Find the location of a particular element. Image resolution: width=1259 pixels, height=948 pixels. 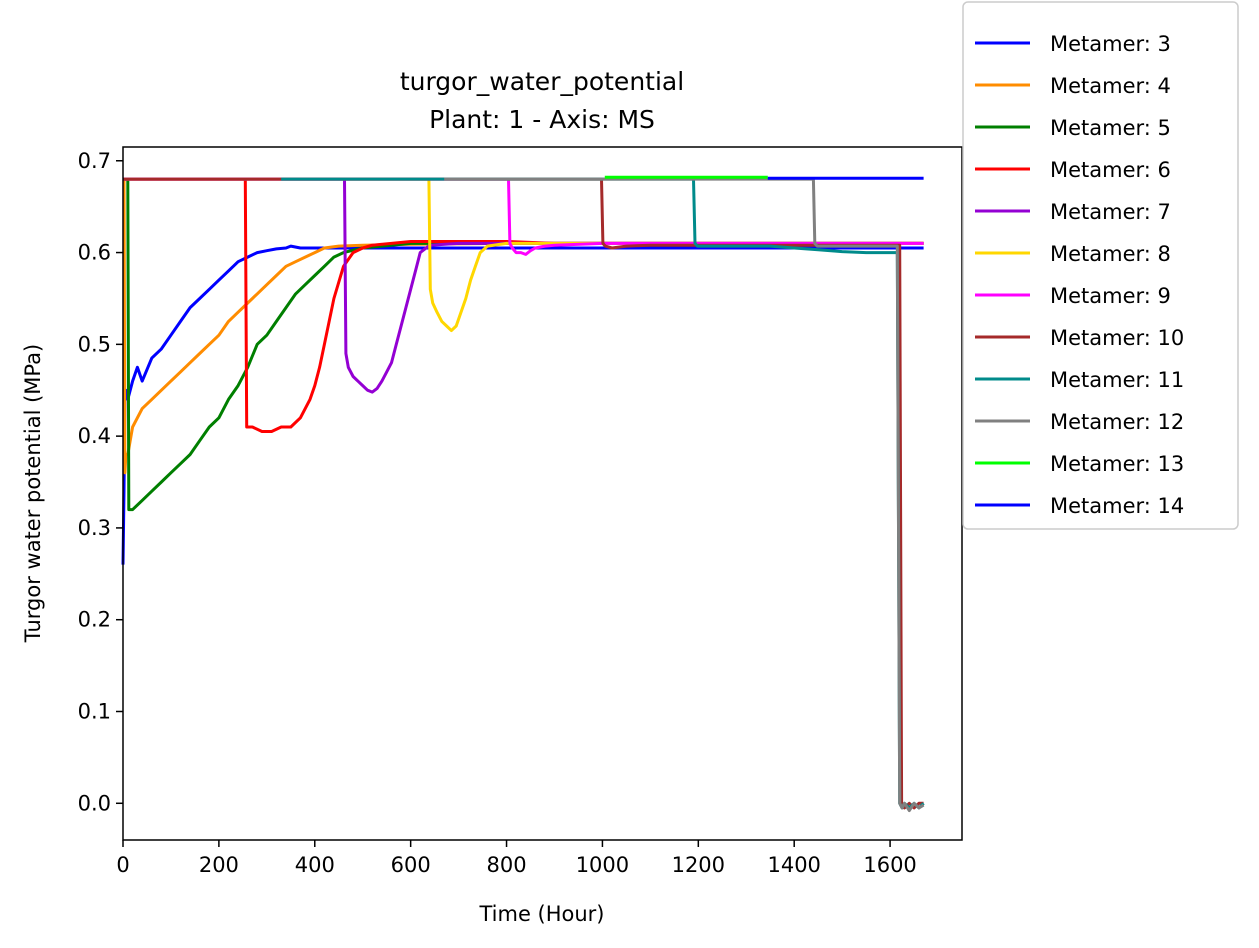

x-tick-label: 200 is located at coordinates (219, 865).